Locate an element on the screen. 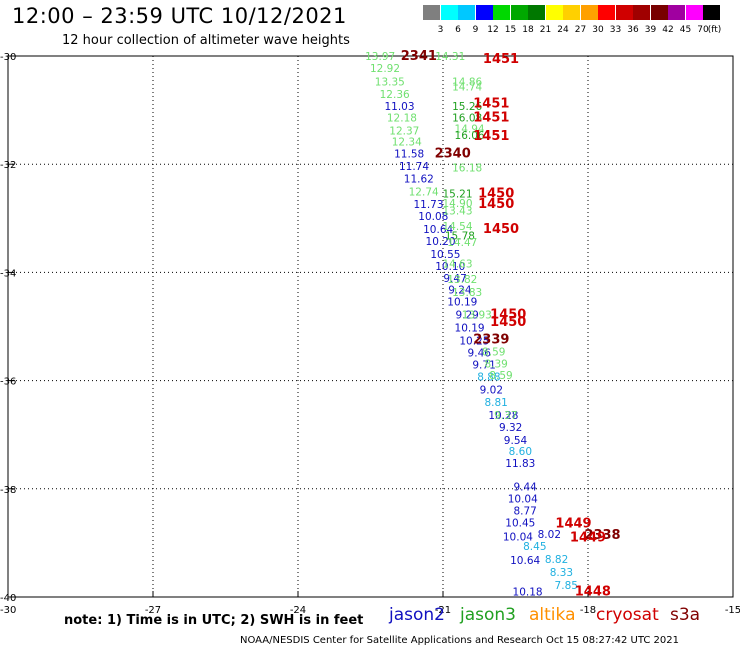 Image resolution: width=740 pixels, height=650 pixels. colorbar-unit: (ft) is located at coordinates (714, 30).